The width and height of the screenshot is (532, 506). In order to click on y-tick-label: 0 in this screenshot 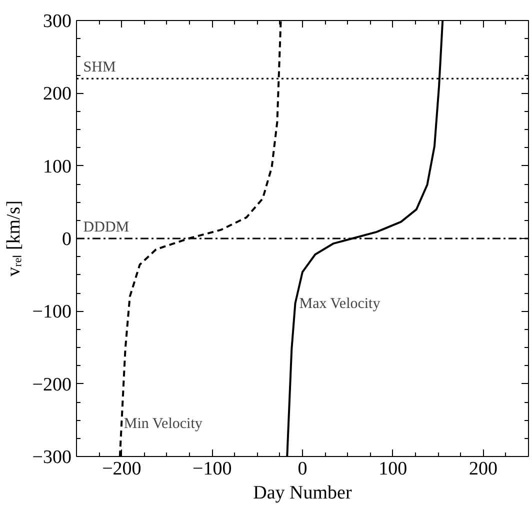, I will do `click(67, 239)`.